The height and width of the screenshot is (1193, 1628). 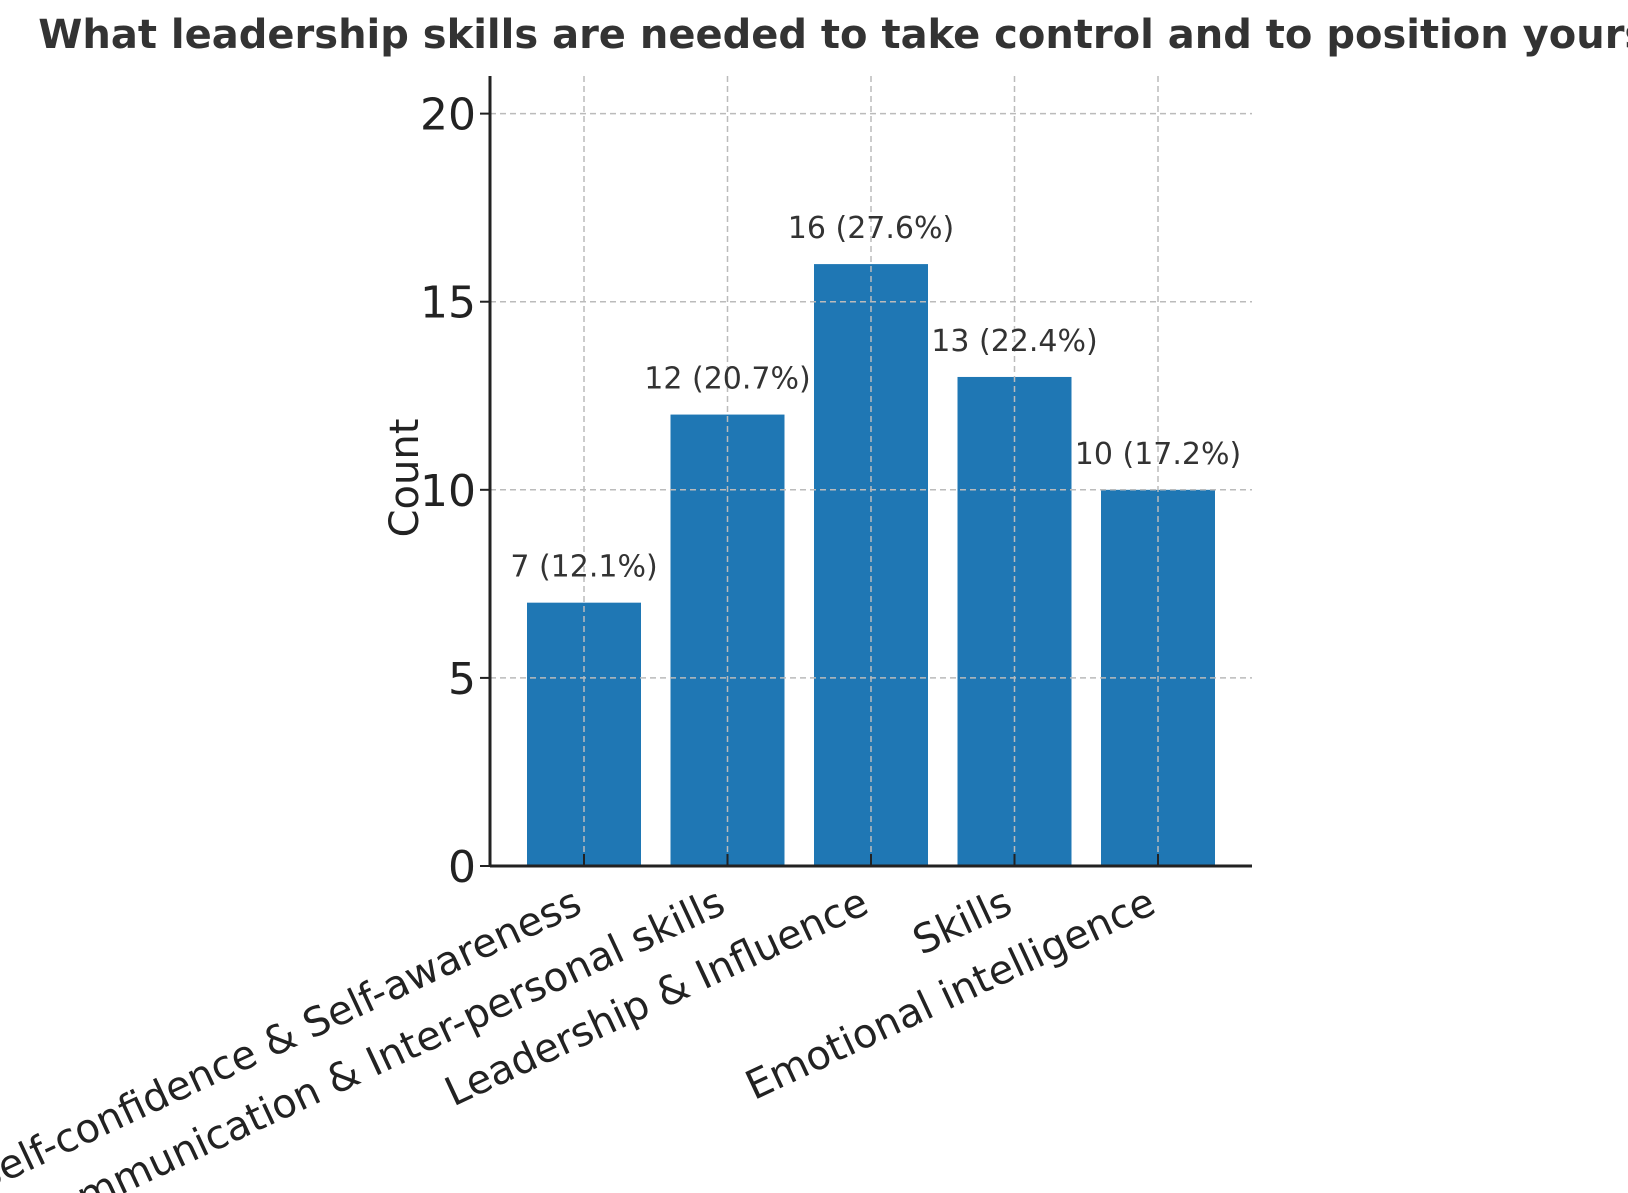 I want to click on y-axis-label: Count, so click(x=405, y=478).